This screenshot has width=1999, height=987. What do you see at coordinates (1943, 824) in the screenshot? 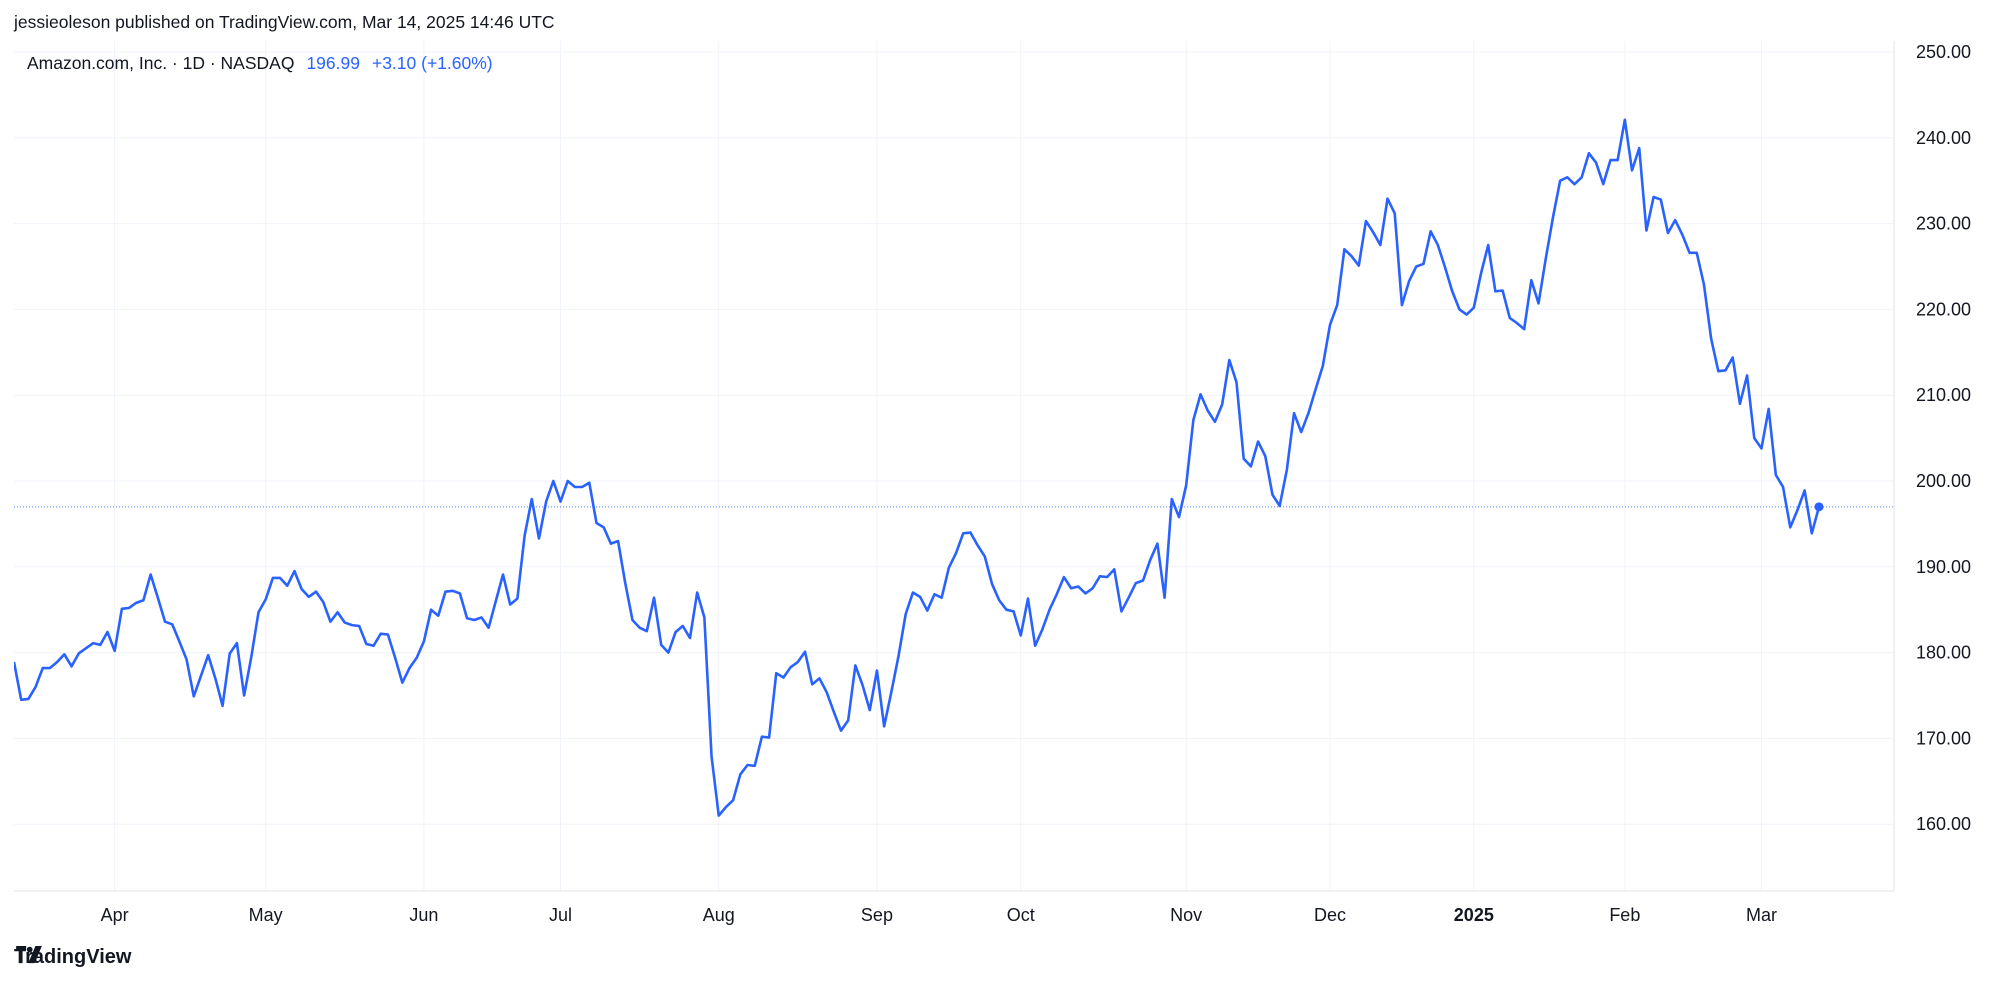
I see `y-tick-label: 160.00` at bounding box center [1943, 824].